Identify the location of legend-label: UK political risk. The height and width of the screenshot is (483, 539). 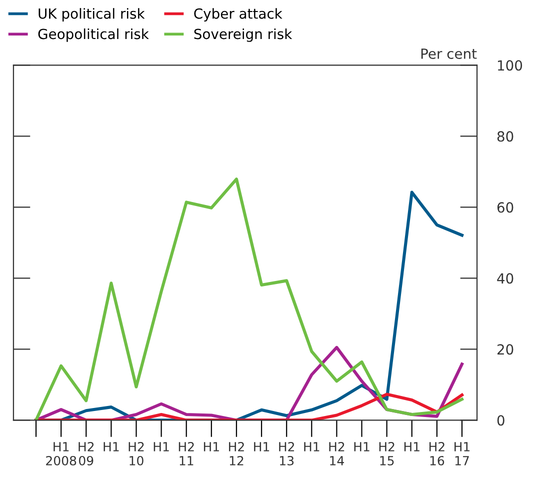
(91, 15).